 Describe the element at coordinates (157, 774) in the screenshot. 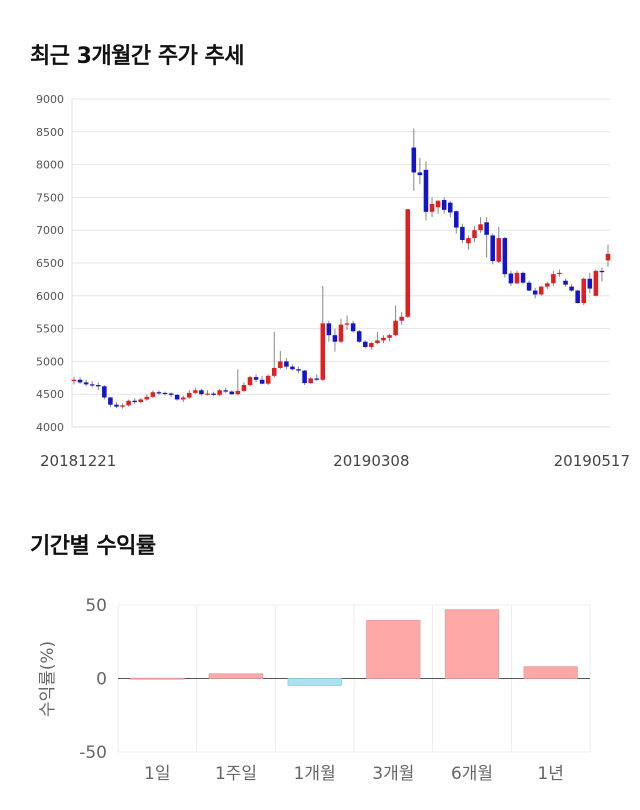

I see `returns-category-label: 1일` at that location.